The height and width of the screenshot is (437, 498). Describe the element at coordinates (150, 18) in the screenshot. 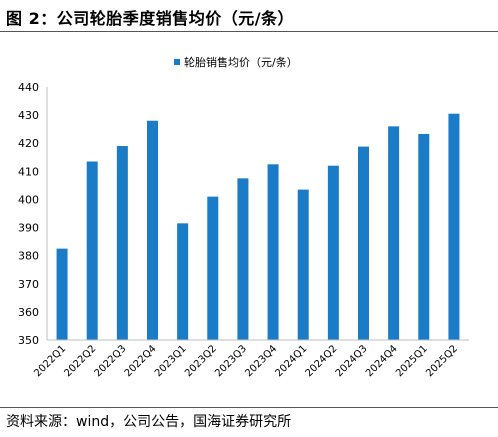

I see `figure-title: 图 2：公司轮胎季度销售均价（元/条）` at that location.